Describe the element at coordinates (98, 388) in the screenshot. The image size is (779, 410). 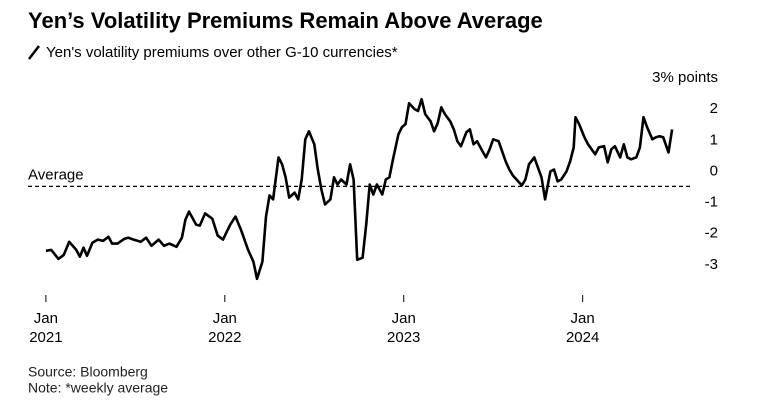
I see `note: Note: *weekly average` at that location.